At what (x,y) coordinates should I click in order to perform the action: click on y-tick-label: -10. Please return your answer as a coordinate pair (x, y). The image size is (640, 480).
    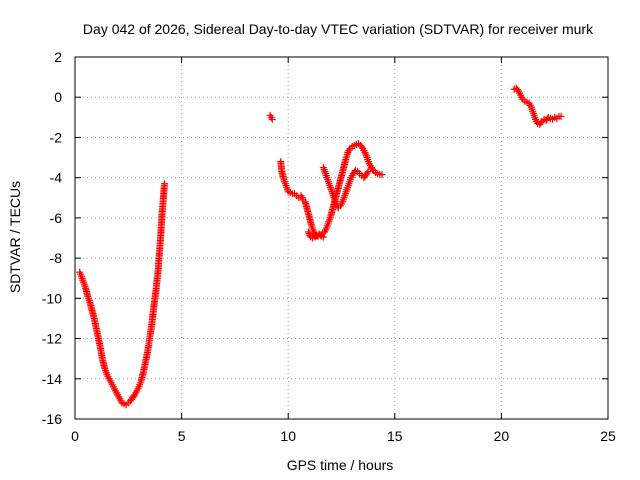
    Looking at the image, I should click on (52, 298).